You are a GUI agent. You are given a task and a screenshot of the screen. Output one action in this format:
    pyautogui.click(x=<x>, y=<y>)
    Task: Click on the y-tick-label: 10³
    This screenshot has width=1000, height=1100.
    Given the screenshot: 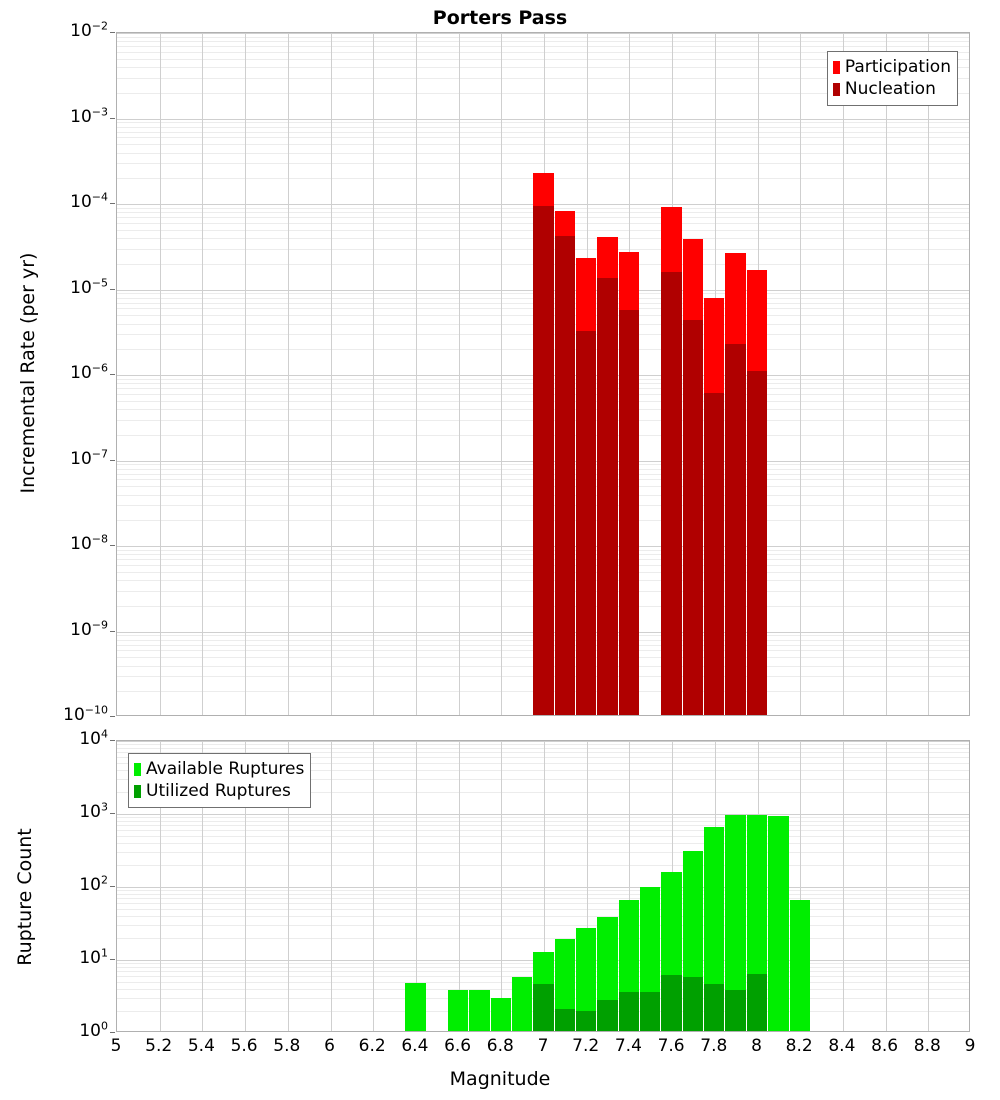 What is the action you would take?
    pyautogui.click(x=93, y=811)
    